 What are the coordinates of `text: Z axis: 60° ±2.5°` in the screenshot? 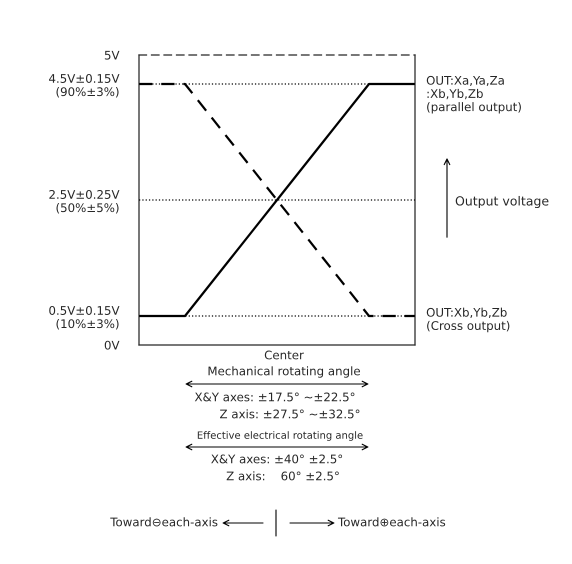 It's located at (282, 475).